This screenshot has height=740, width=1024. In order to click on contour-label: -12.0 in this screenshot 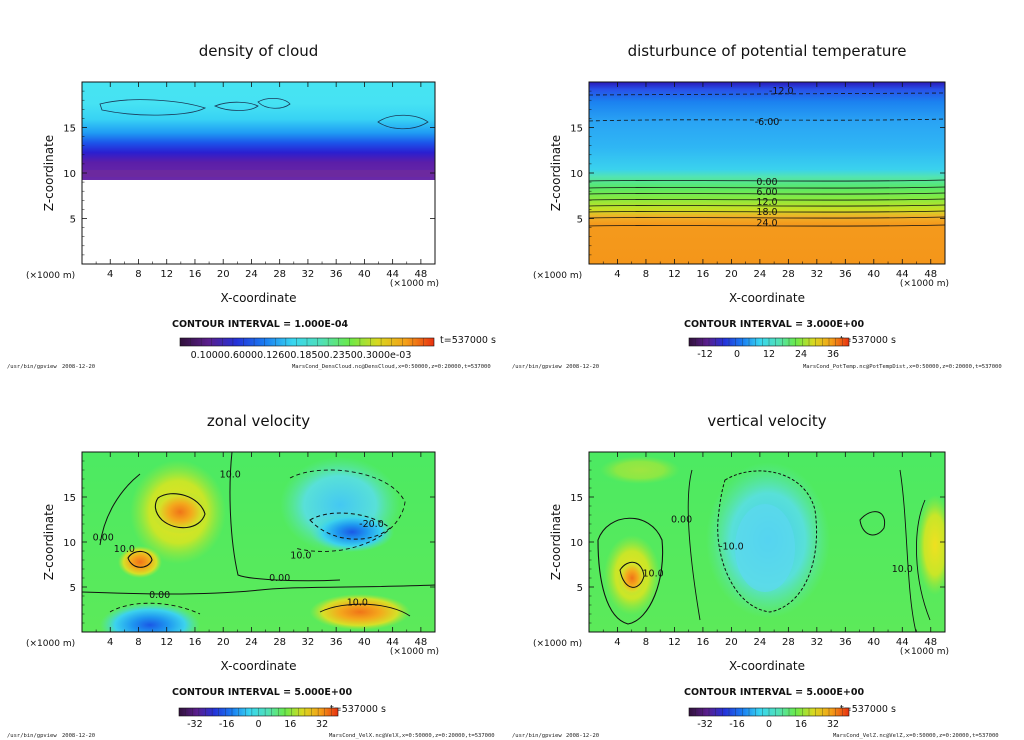, I will do `click(781, 91)`.